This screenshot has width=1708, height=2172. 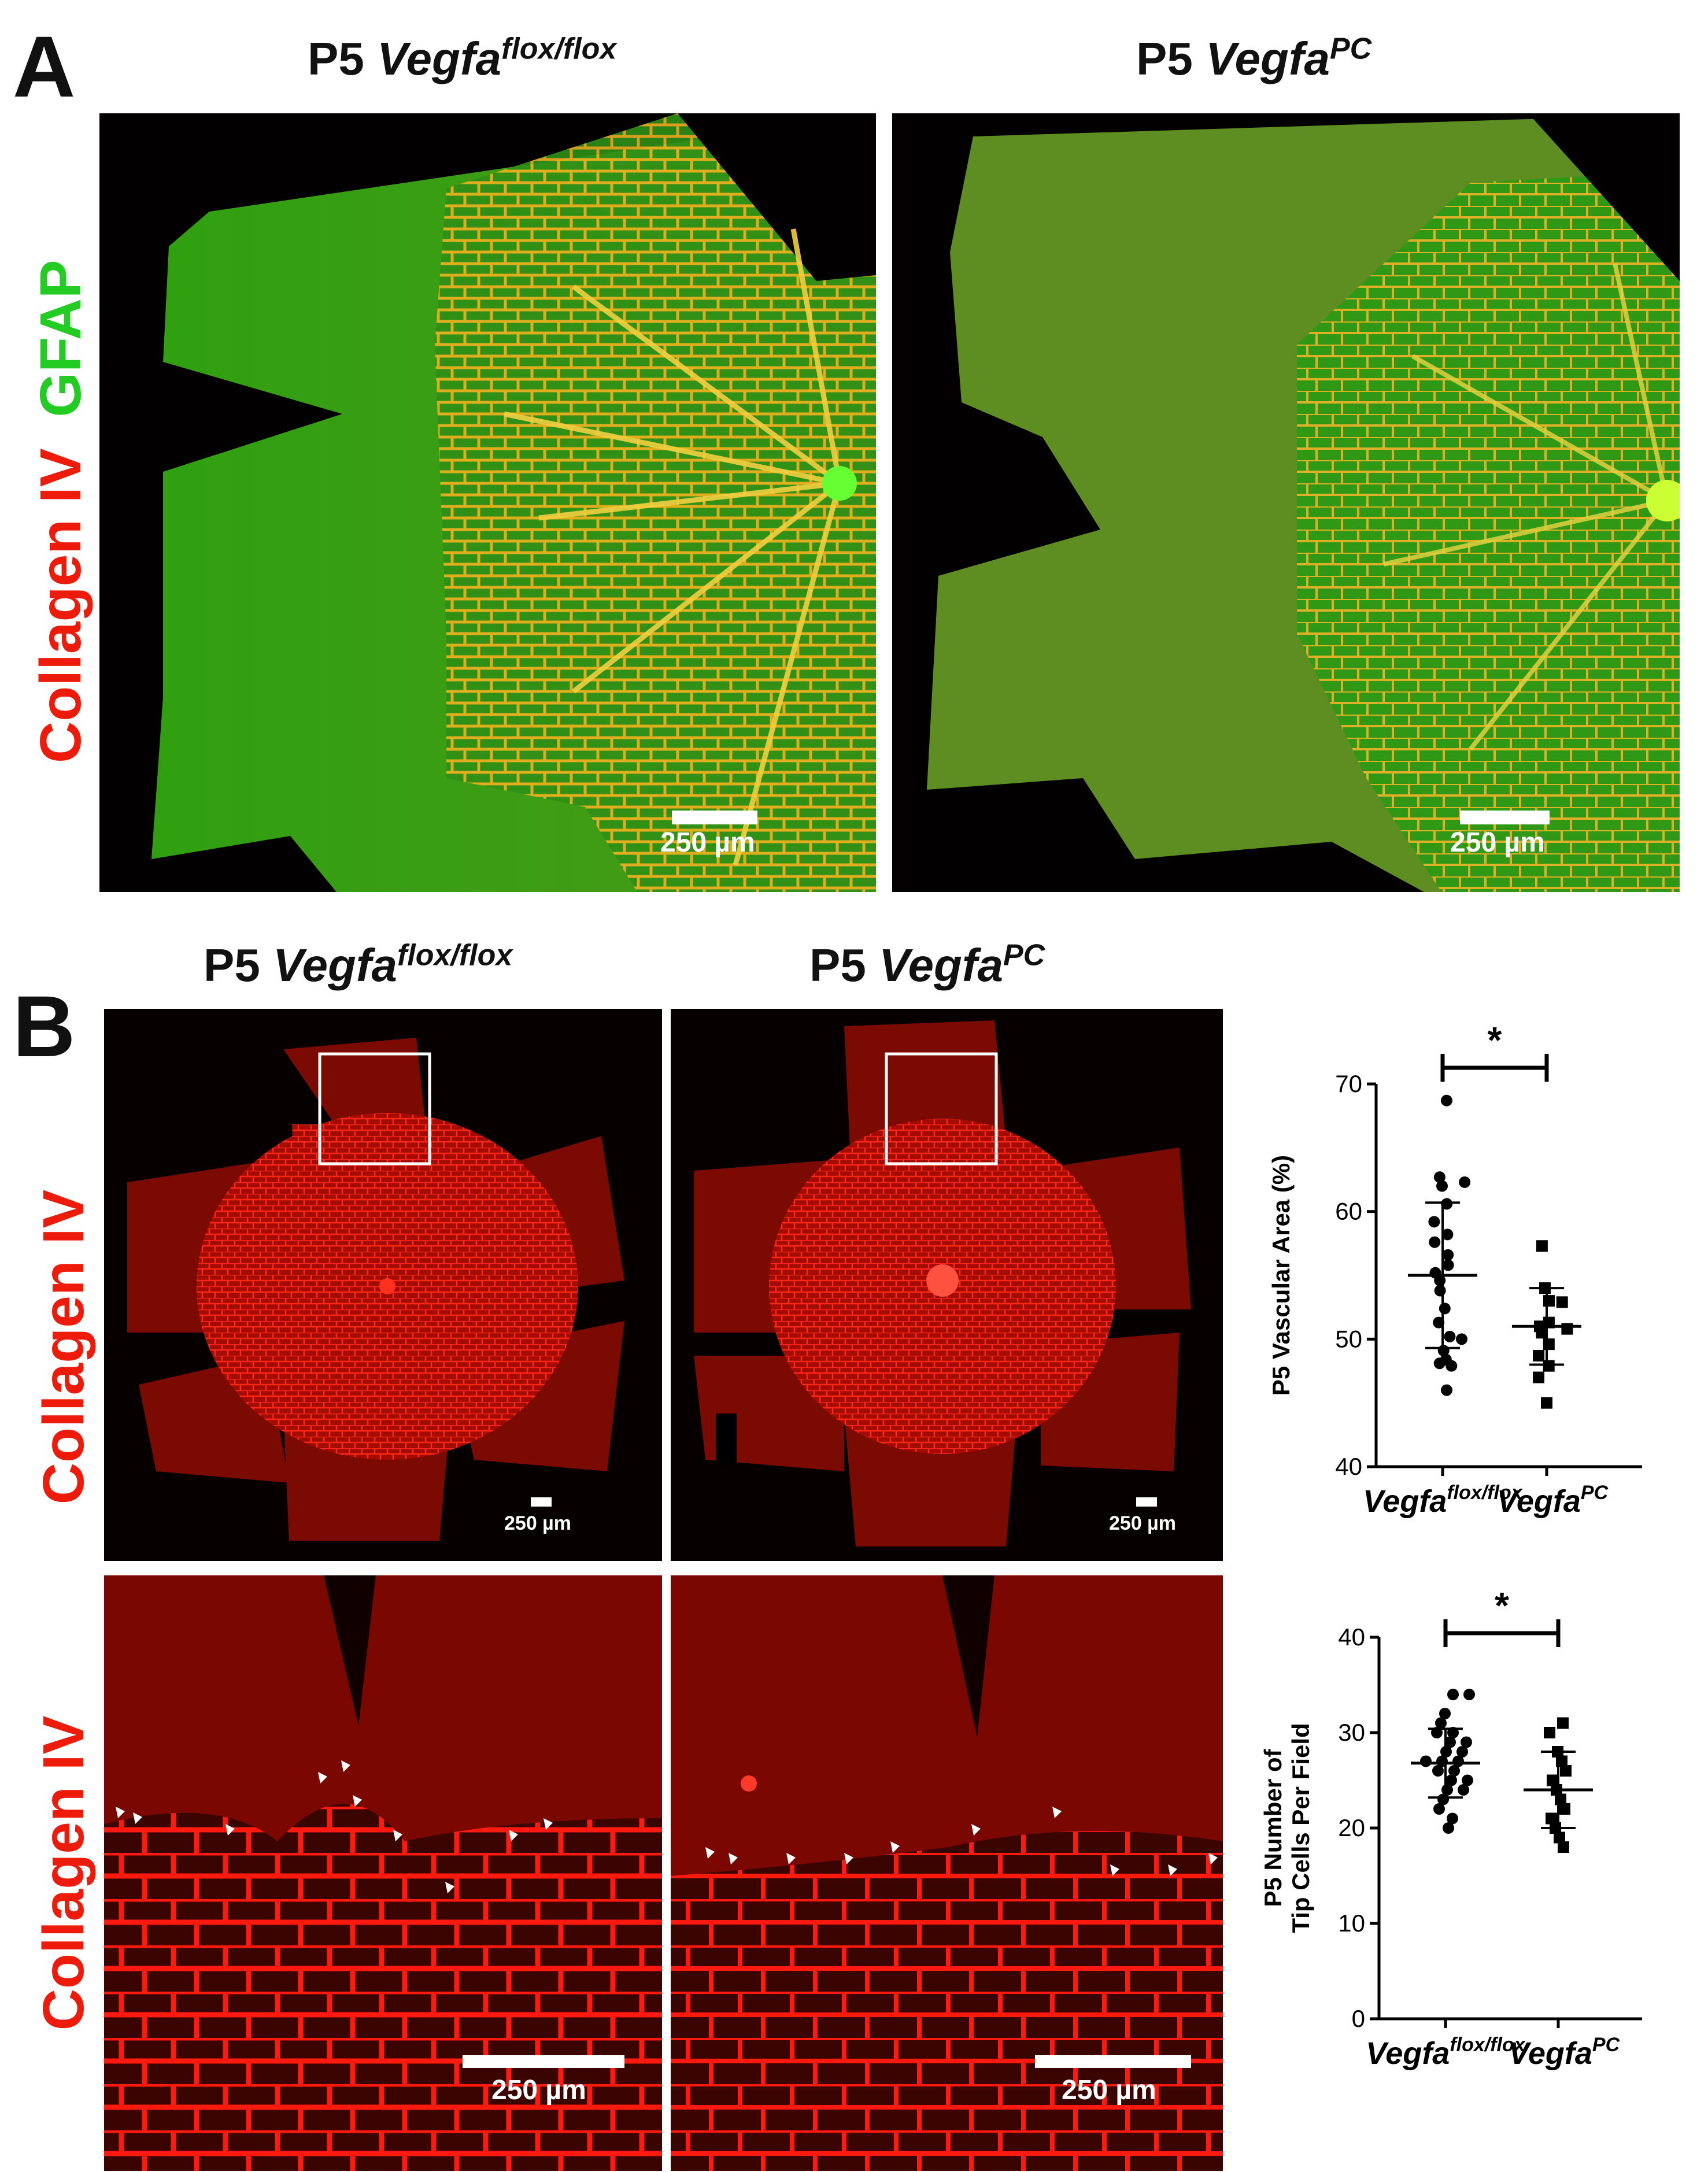 What do you see at coordinates (714, 817) in the screenshot?
I see `scale-bar-a-flox` at bounding box center [714, 817].